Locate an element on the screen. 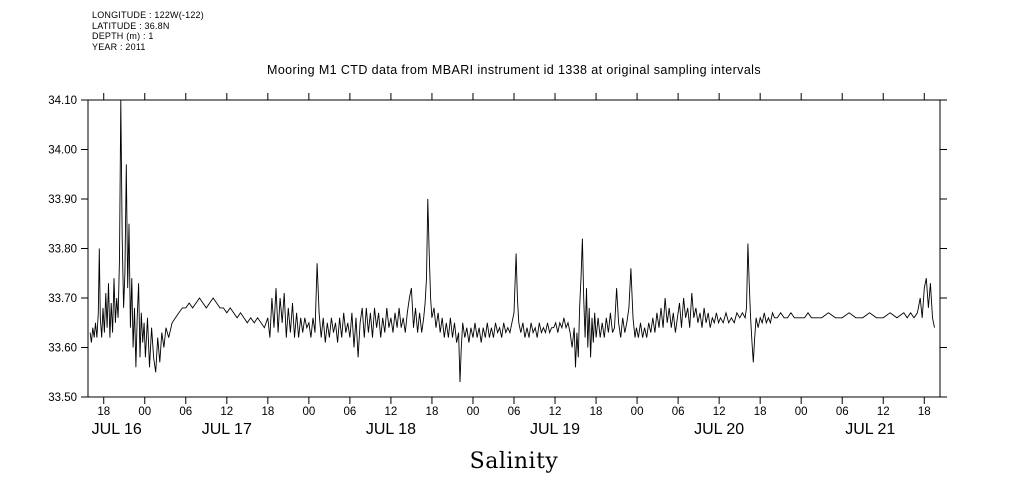 This screenshot has width=1009, height=504. day-label: JUL 18 is located at coordinates (391, 429).